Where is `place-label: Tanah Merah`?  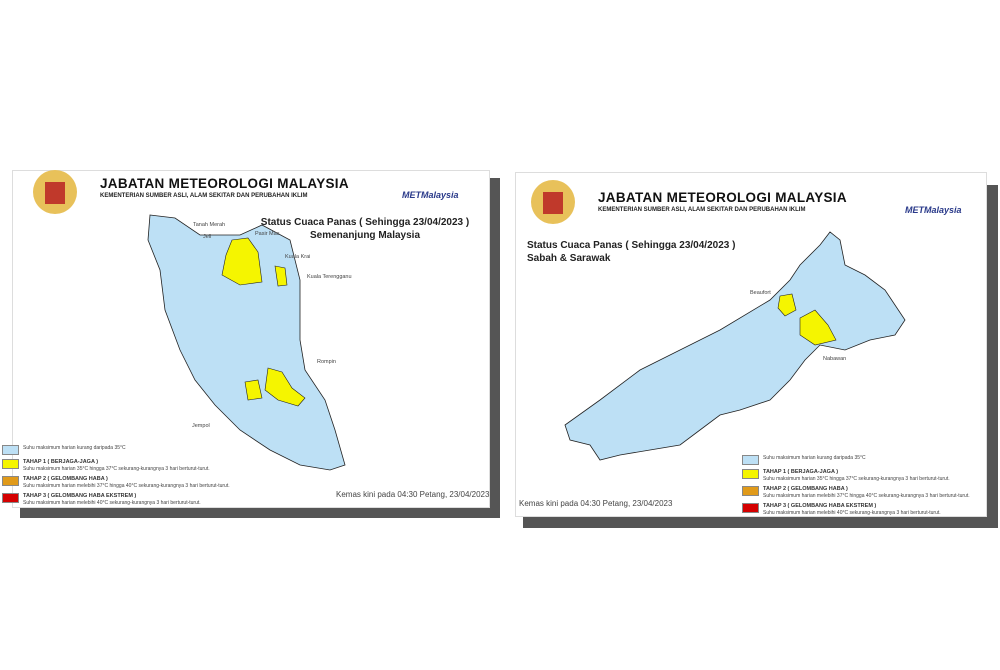
place-label: Tanah Merah is located at coordinates (209, 225).